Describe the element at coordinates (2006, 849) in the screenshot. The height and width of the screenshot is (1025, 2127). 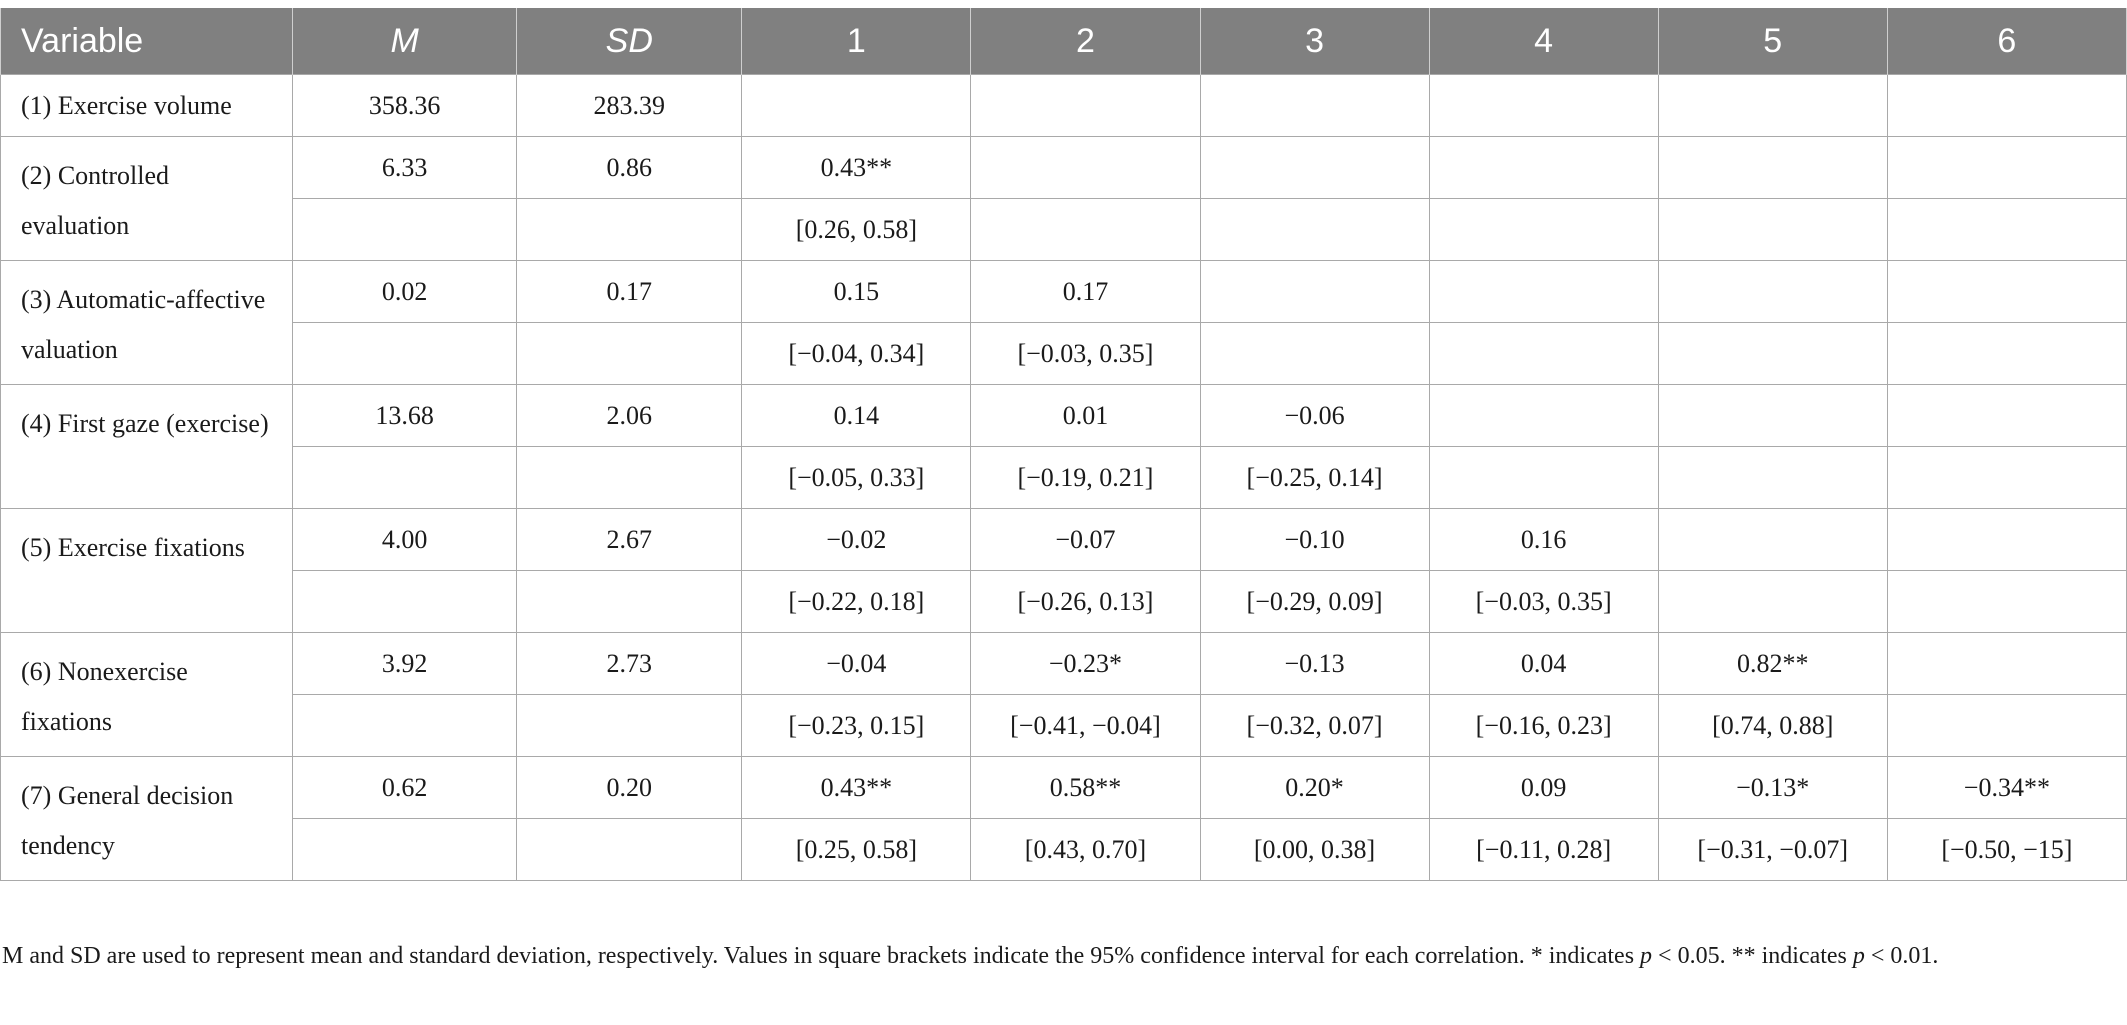
I see `confidence-interval-cell: [−0.50, −15]` at that location.